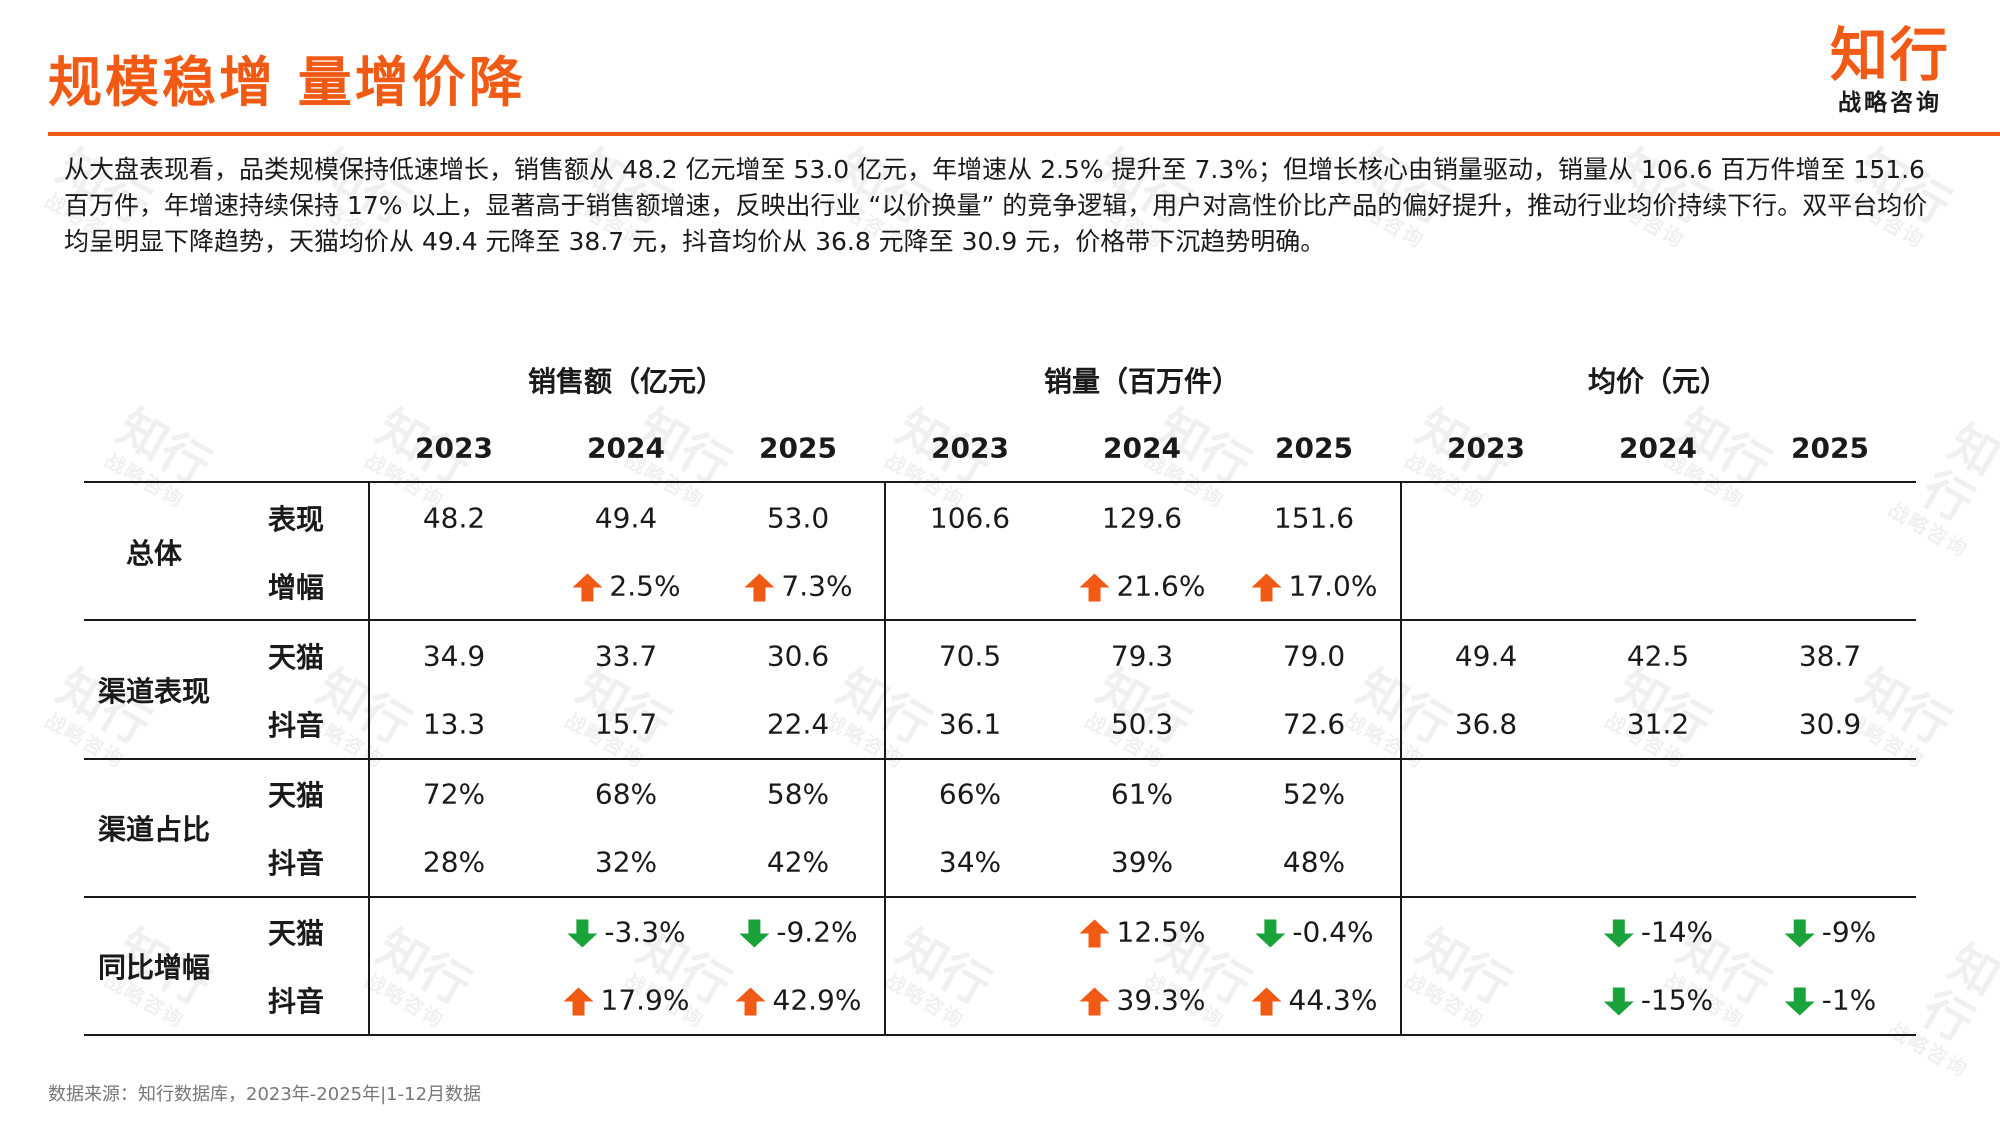 Image resolution: width=2000 pixels, height=1125 pixels. Describe the element at coordinates (1142, 1000) in the screenshot. I see `table-cell: 39.3%` at that location.